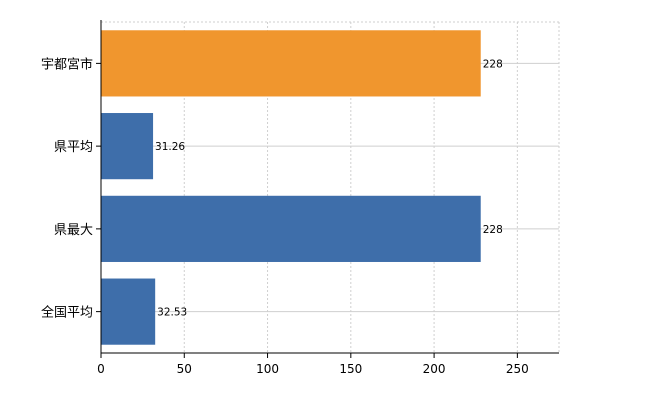 This screenshot has height=400, width=650. What do you see at coordinates (67, 64) in the screenshot?
I see `category-label: 宇都宮市` at bounding box center [67, 64].